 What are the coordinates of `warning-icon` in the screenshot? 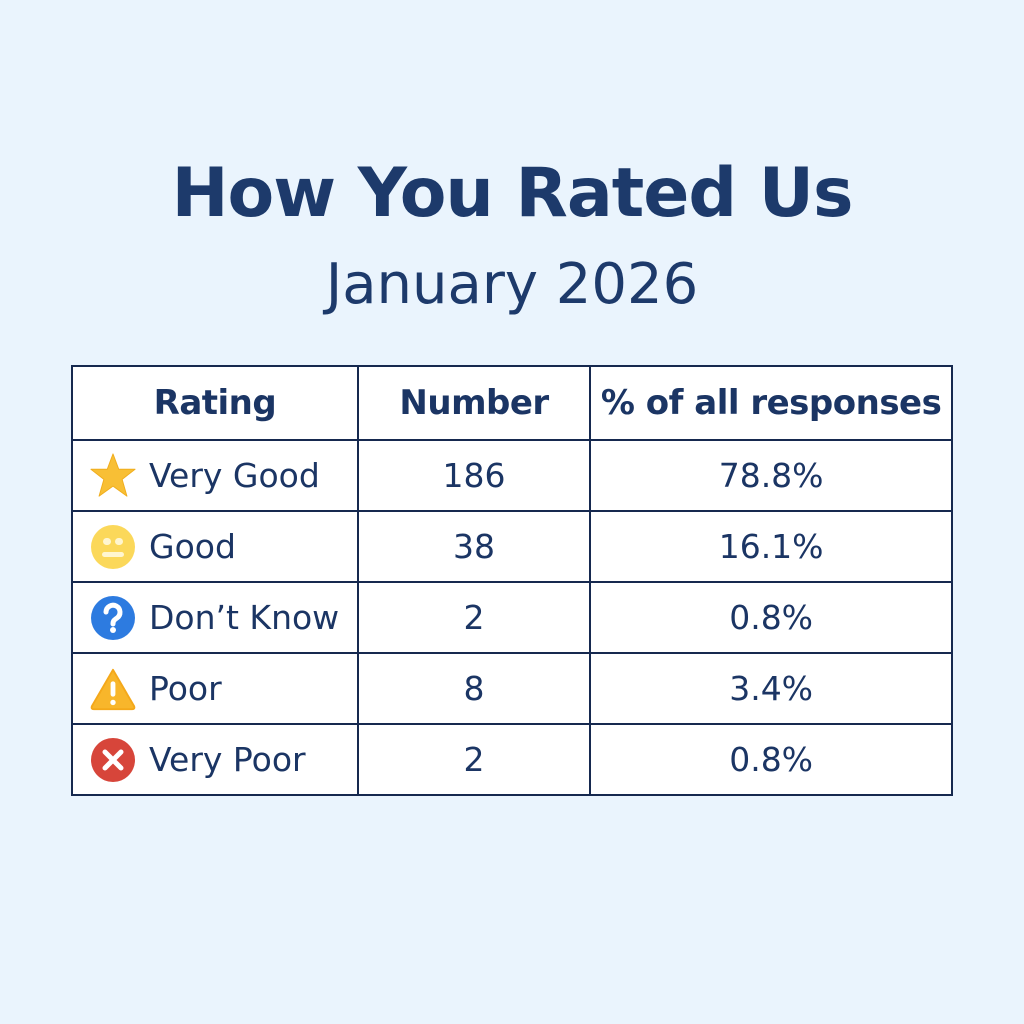 It's located at (113, 689).